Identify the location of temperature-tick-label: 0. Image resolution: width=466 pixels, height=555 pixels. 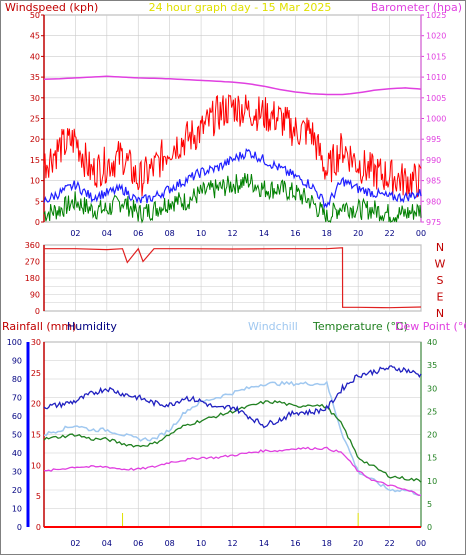
(429, 527).